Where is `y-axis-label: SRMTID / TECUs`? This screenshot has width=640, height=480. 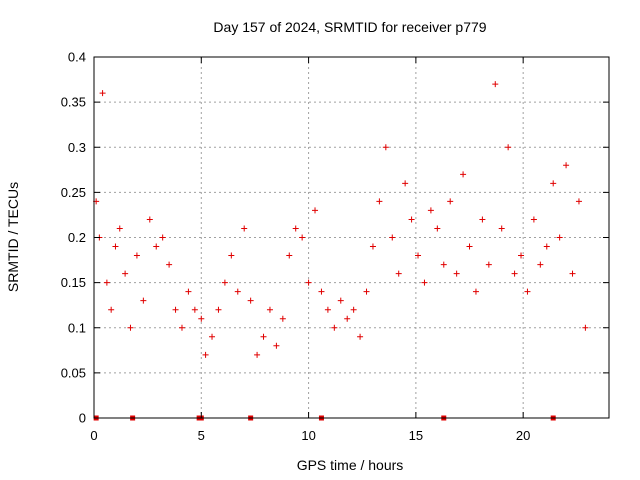
y-axis-label: SRMTID / TECUs is located at coordinates (13, 237).